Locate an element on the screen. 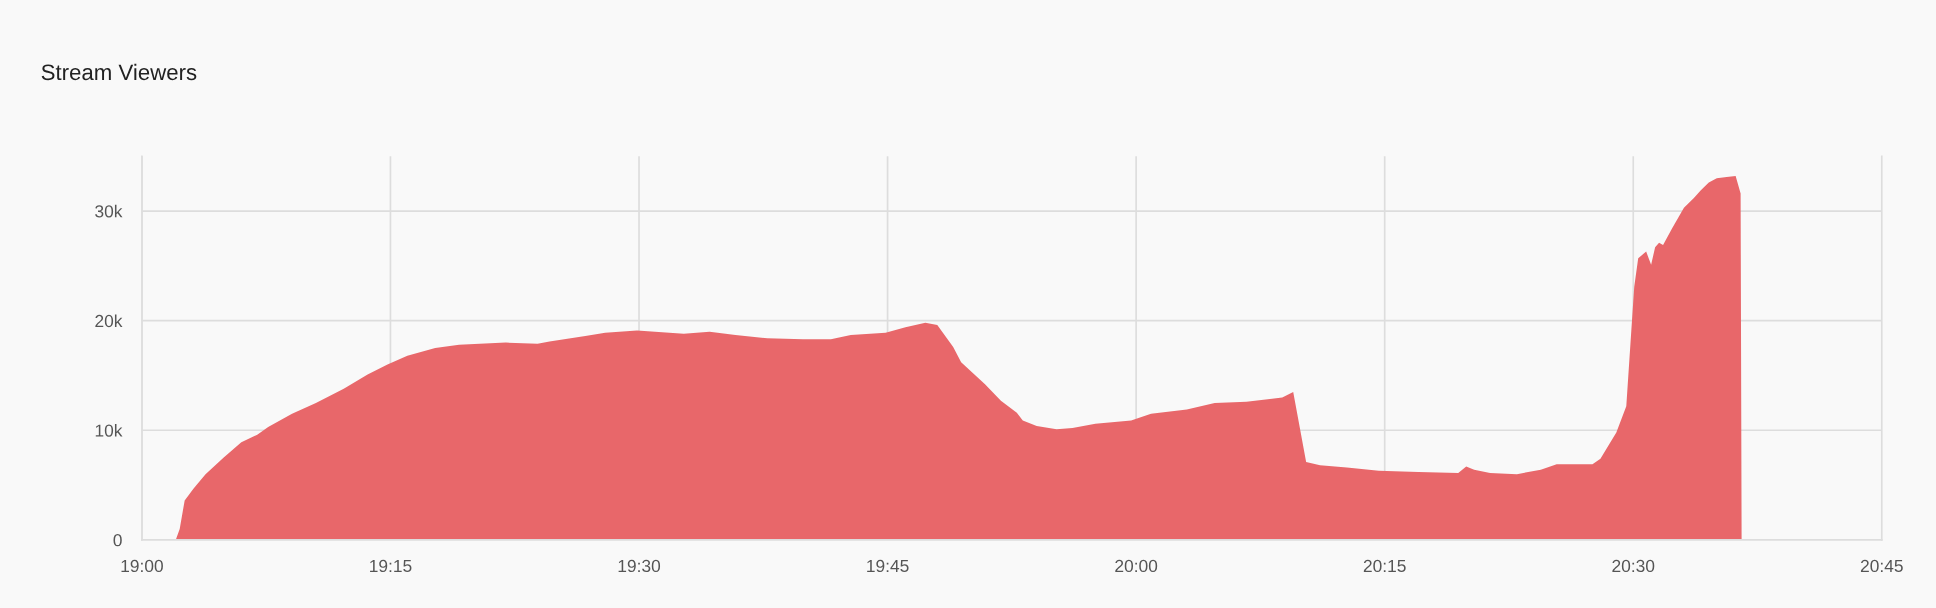  x-tick-label: 19:15 is located at coordinates (391, 566).